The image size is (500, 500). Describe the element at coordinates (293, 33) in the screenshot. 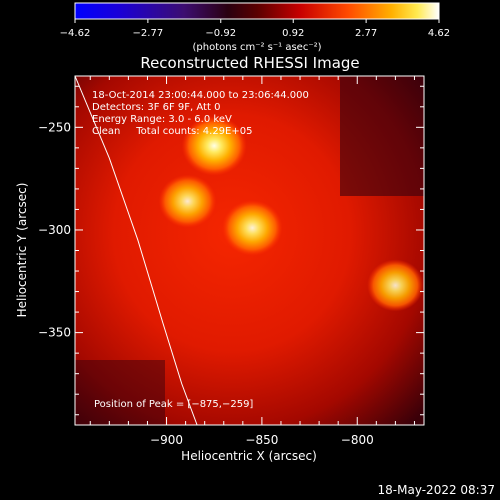

I see `colorbar-tick-label: 0.92` at that location.